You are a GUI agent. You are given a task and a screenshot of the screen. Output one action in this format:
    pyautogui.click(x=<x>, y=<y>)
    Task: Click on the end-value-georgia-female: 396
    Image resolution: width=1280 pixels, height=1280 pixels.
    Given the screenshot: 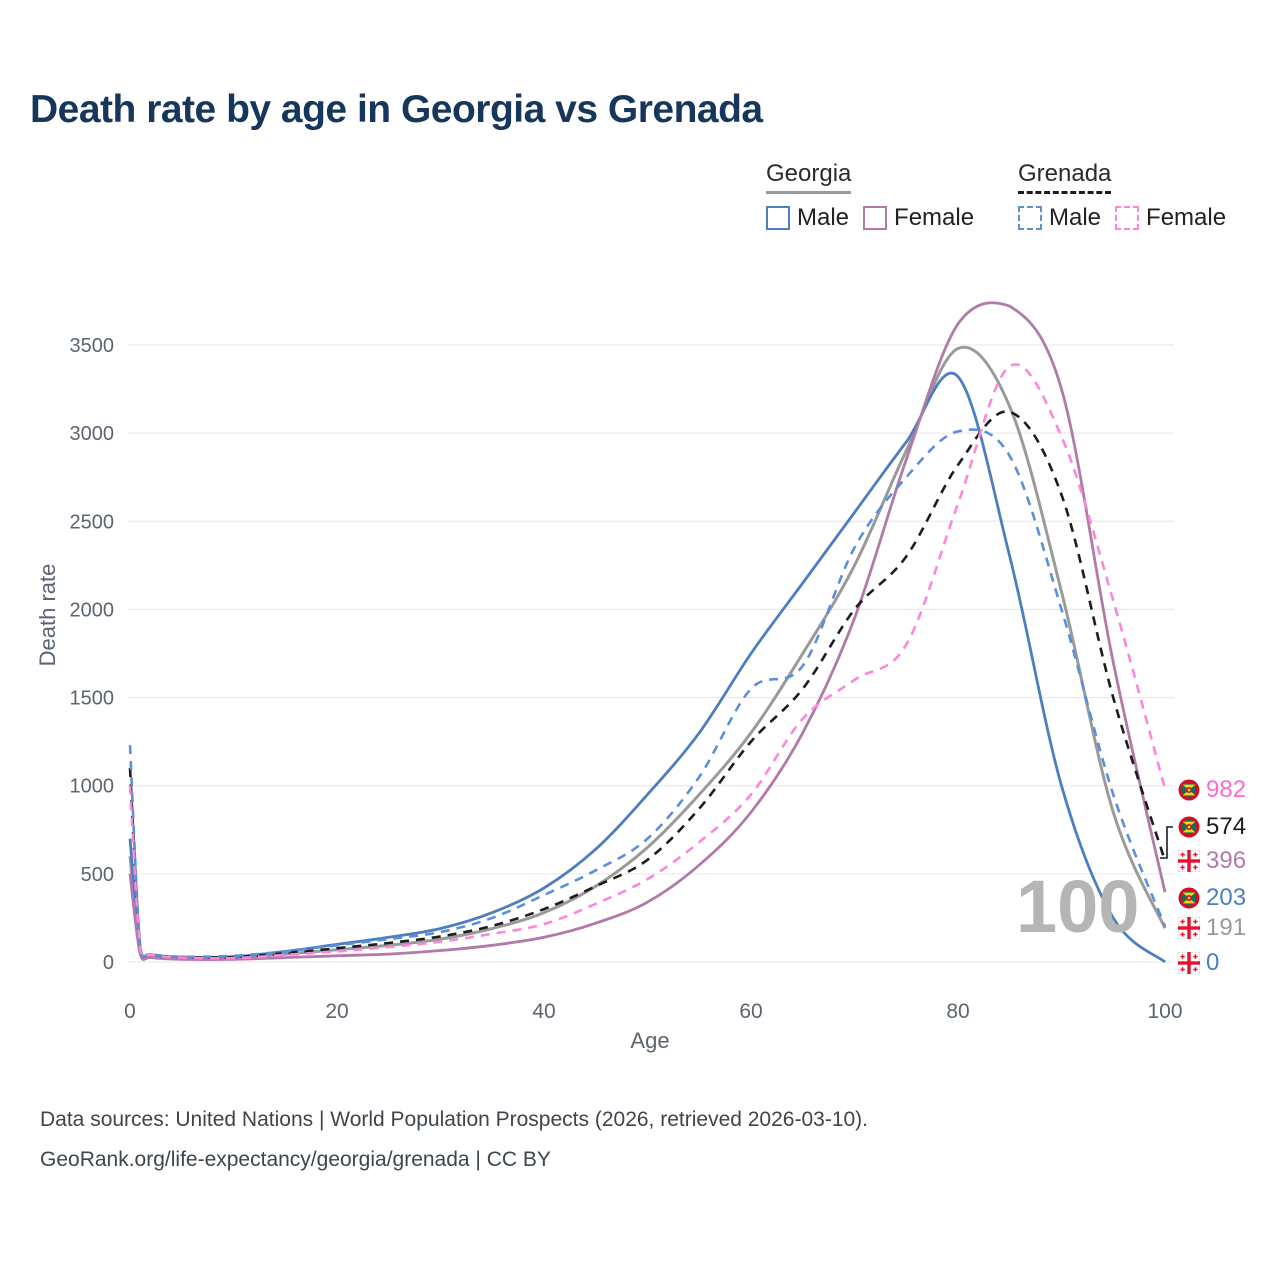 What is the action you would take?
    pyautogui.click(x=1226, y=860)
    